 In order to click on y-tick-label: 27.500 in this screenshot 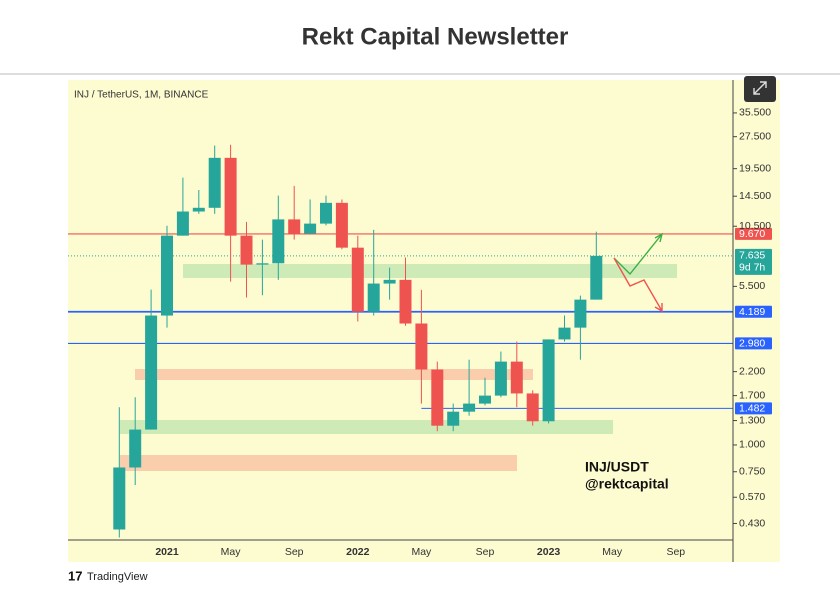, I will do `click(755, 136)`.